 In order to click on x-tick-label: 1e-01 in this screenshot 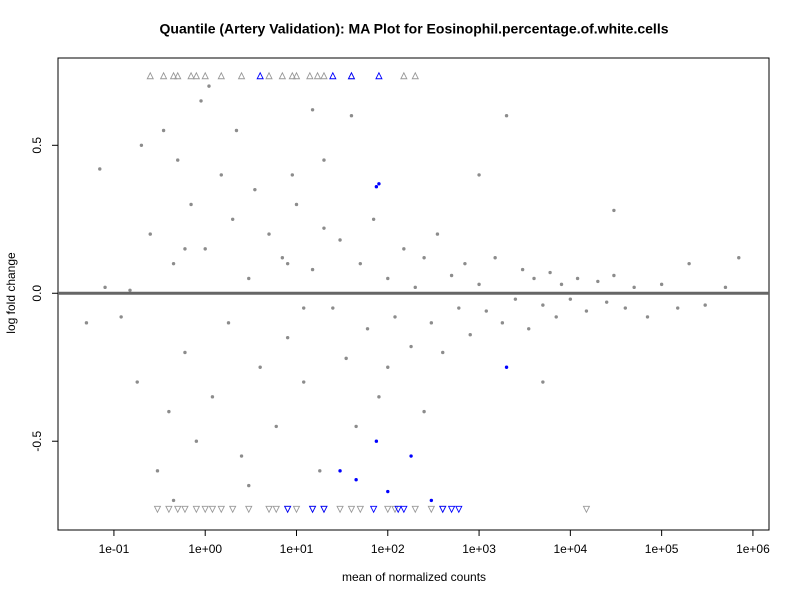, I will do `click(114, 549)`.